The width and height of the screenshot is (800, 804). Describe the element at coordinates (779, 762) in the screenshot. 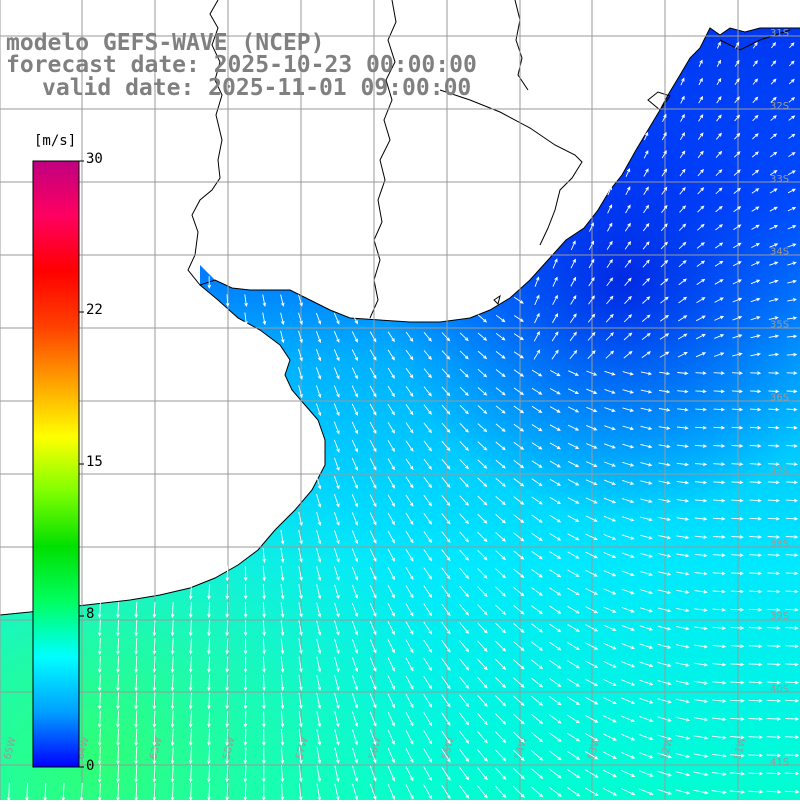

I see `lat-label: 41S` at that location.